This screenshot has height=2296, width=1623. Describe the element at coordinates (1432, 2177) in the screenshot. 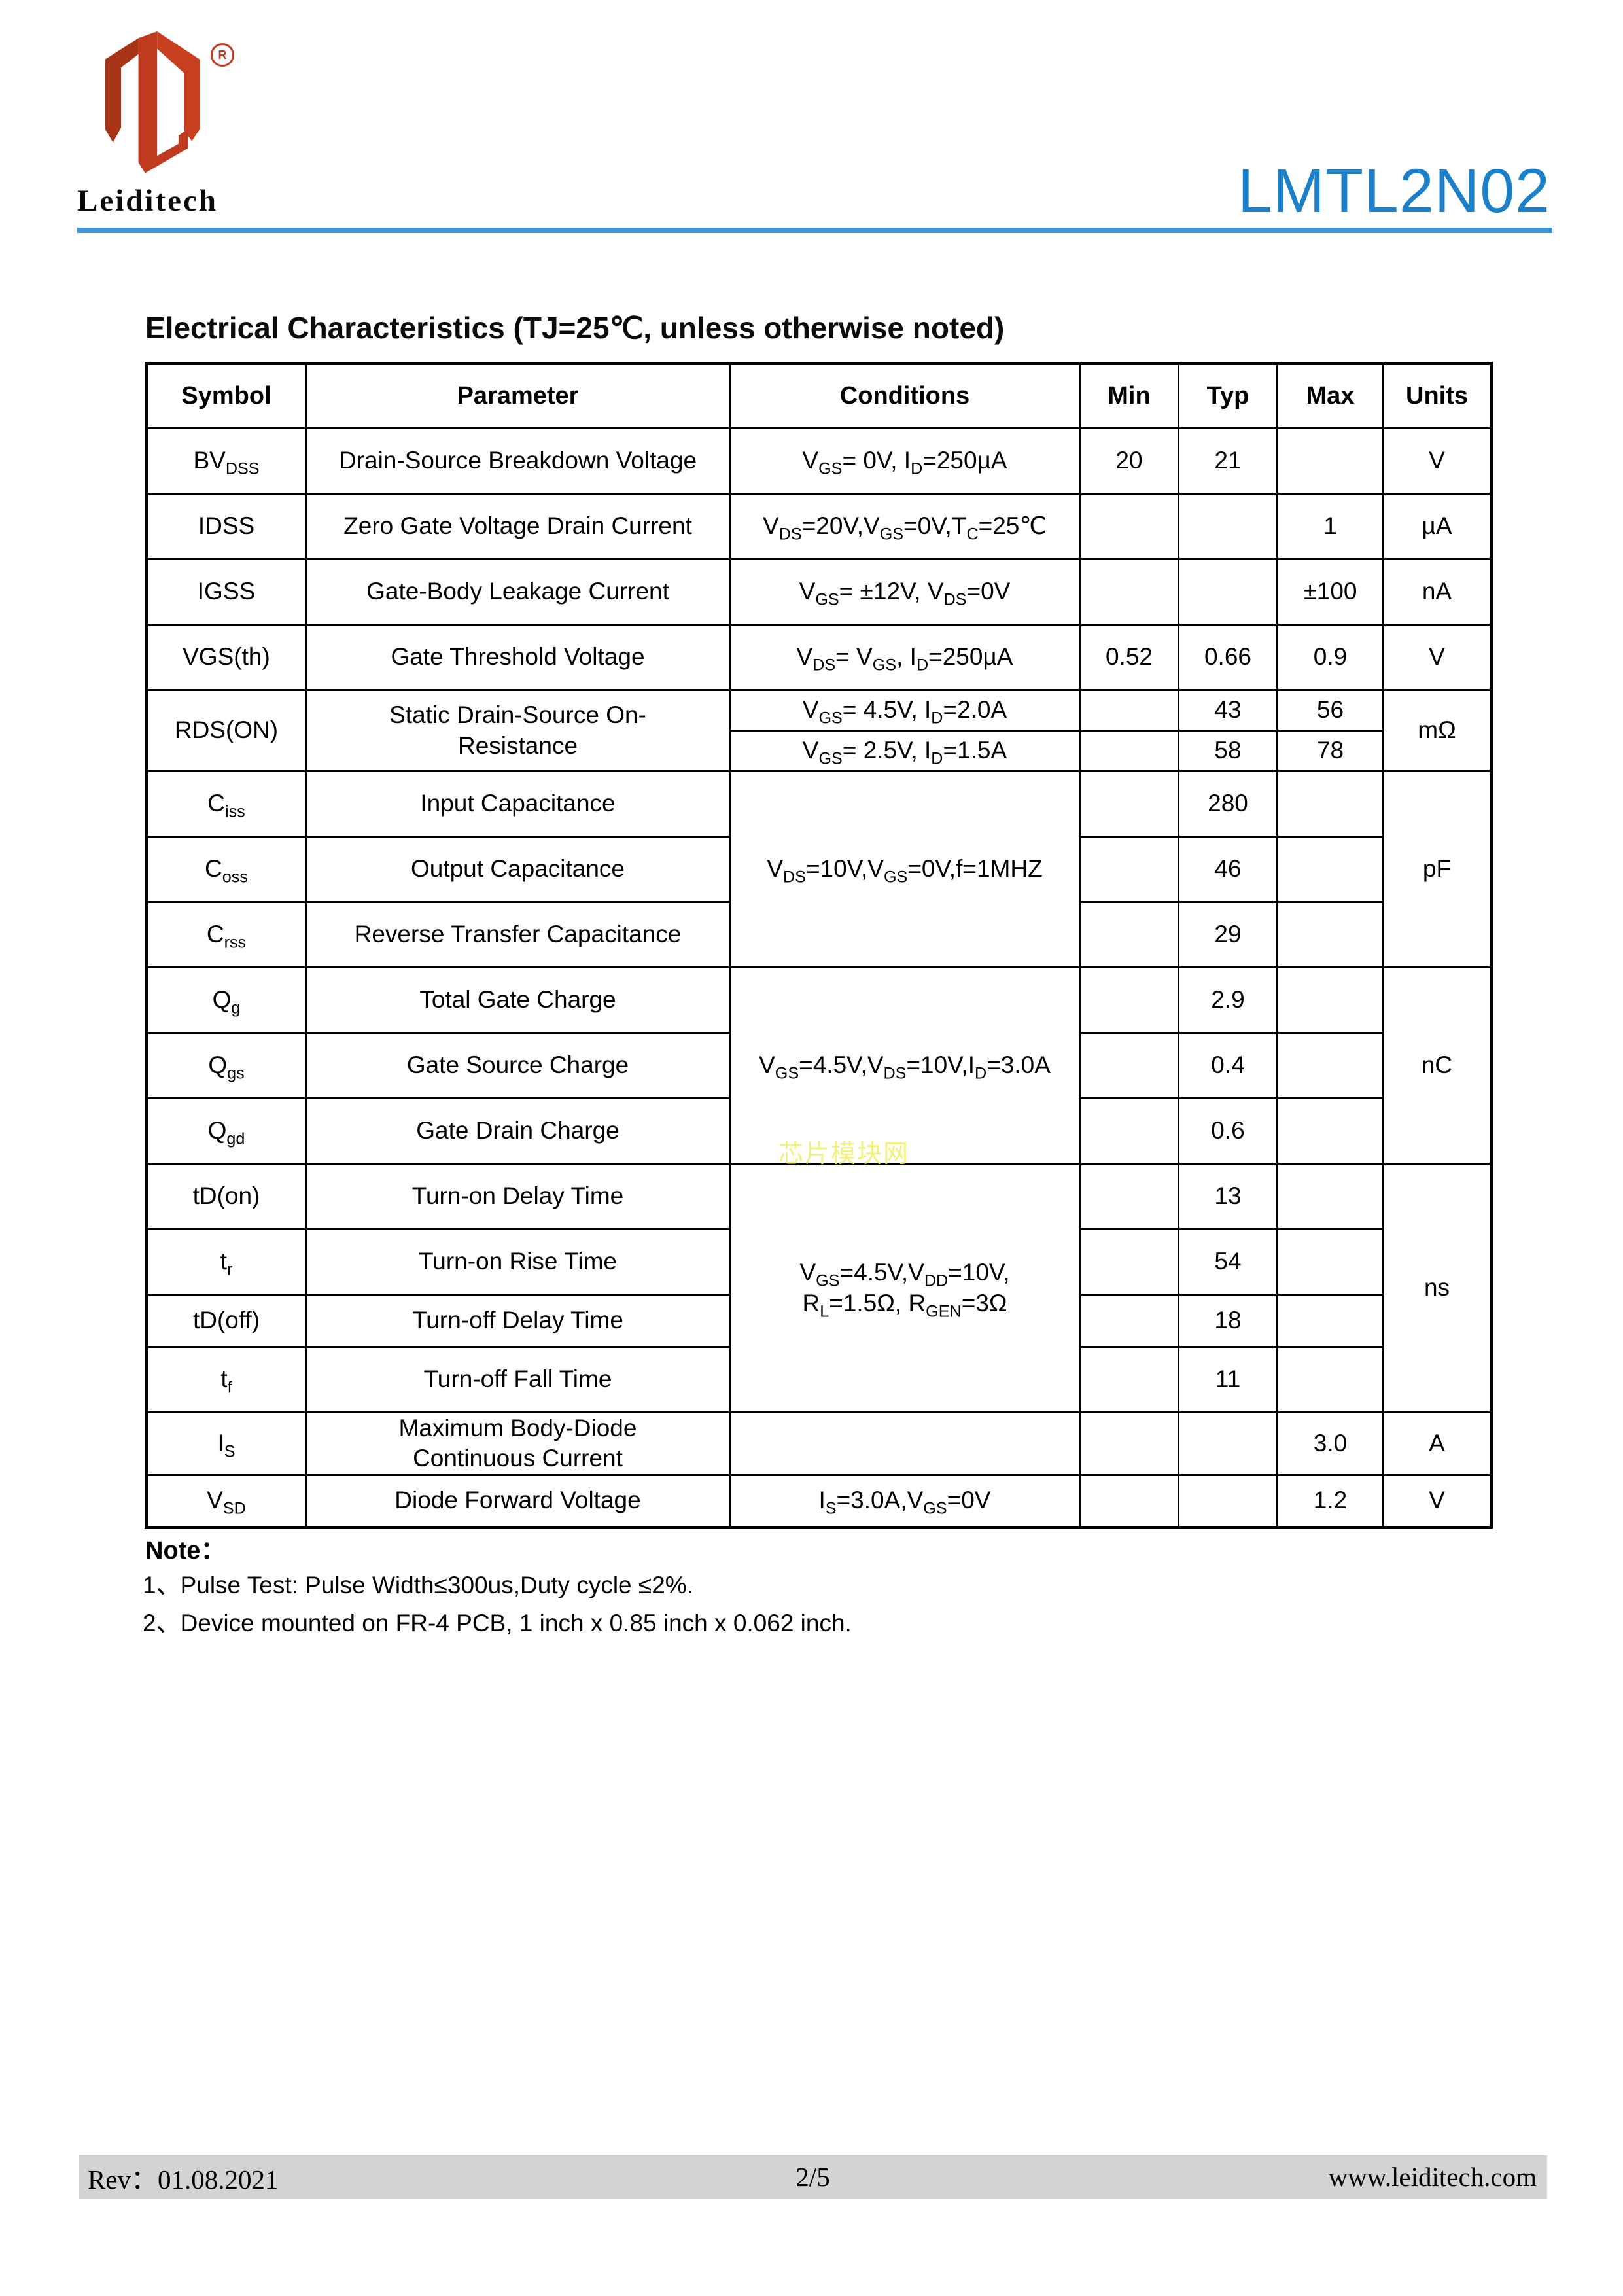

I see `footer-website: www.leiditech.com` at that location.